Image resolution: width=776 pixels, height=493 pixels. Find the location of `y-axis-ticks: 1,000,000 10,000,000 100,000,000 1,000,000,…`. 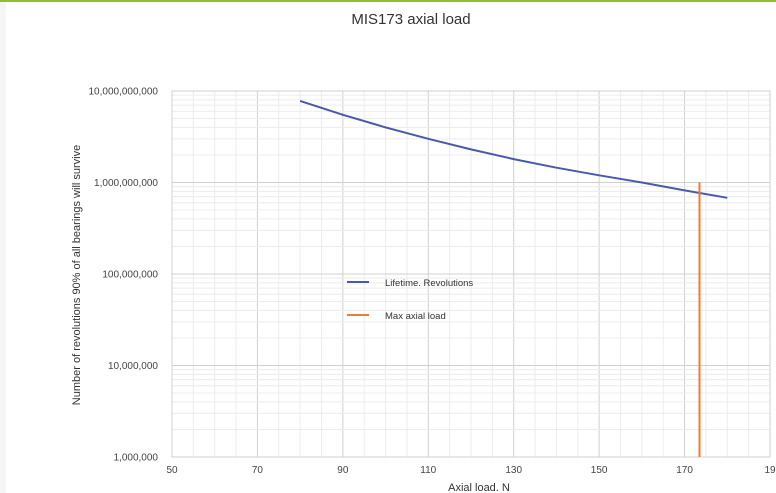

y-axis-ticks: 1,000,000 10,000,000 100,000,000 1,000,000,… is located at coordinates (123, 275).